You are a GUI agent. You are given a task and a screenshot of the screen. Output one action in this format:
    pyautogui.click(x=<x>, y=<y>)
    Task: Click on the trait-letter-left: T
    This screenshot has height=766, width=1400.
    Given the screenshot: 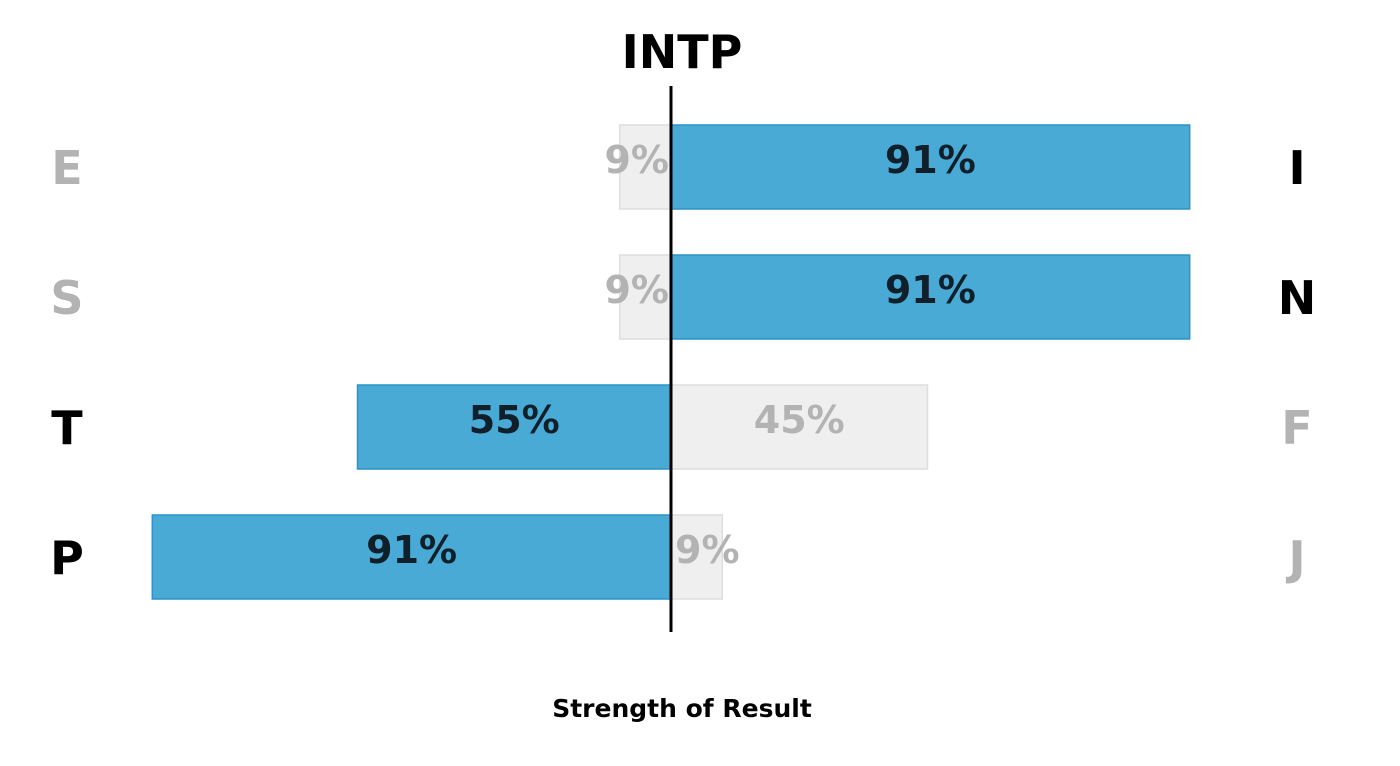 What is the action you would take?
    pyautogui.click(x=67, y=428)
    